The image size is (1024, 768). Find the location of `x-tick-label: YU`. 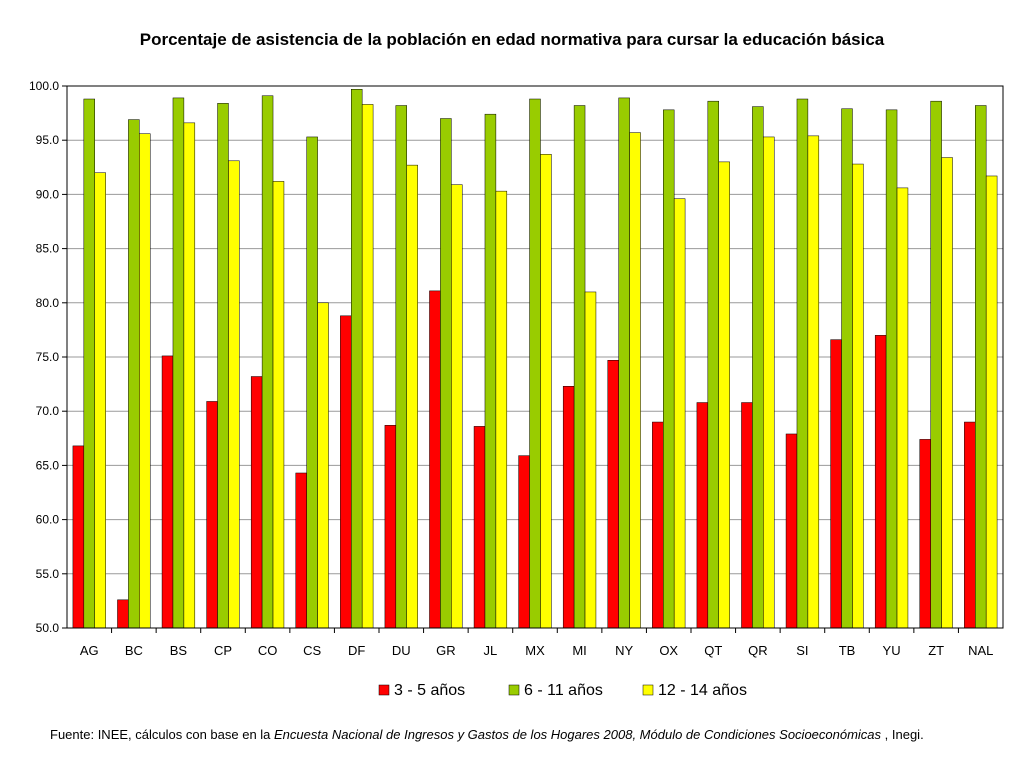

x-tick-label: YU is located at coordinates (892, 650).